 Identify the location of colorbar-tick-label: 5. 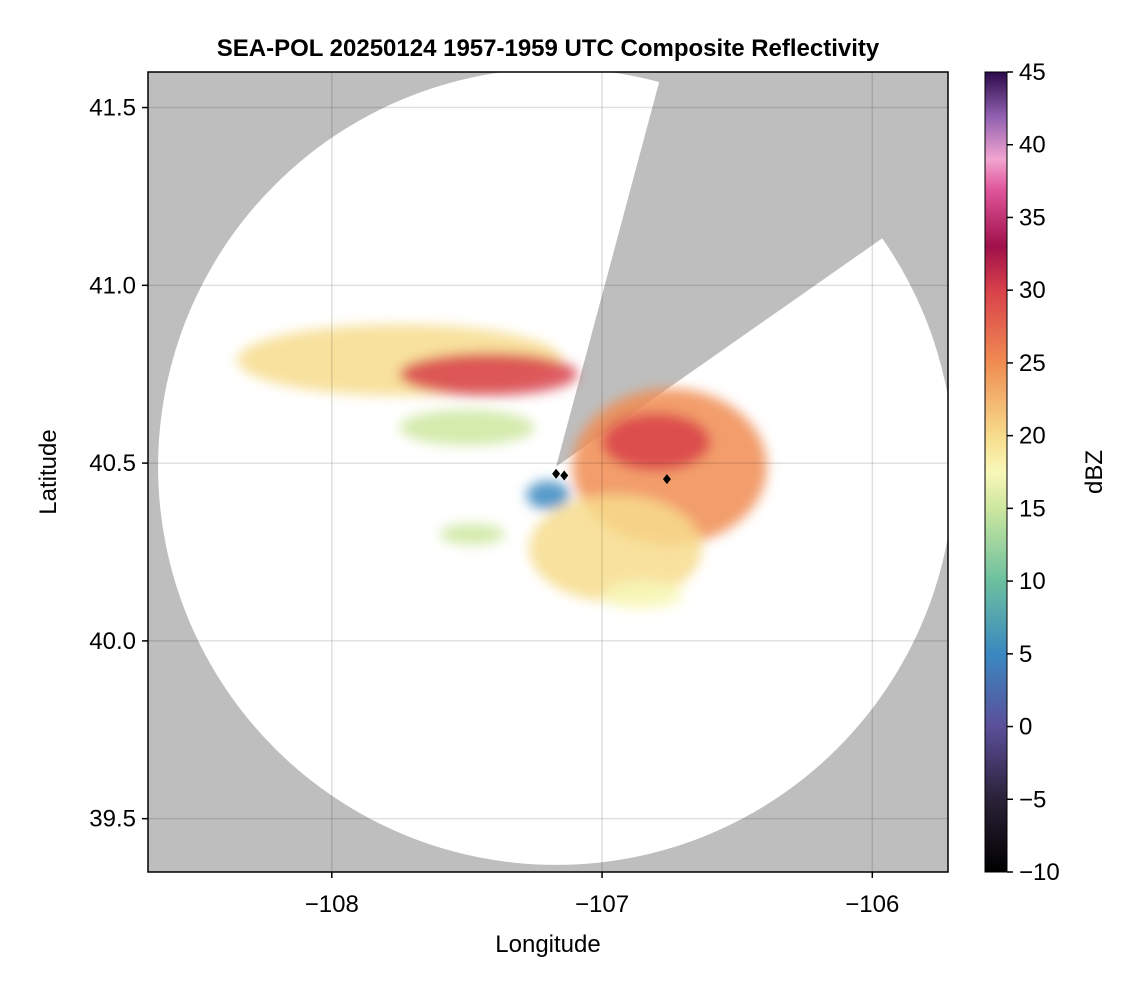
(1025, 654).